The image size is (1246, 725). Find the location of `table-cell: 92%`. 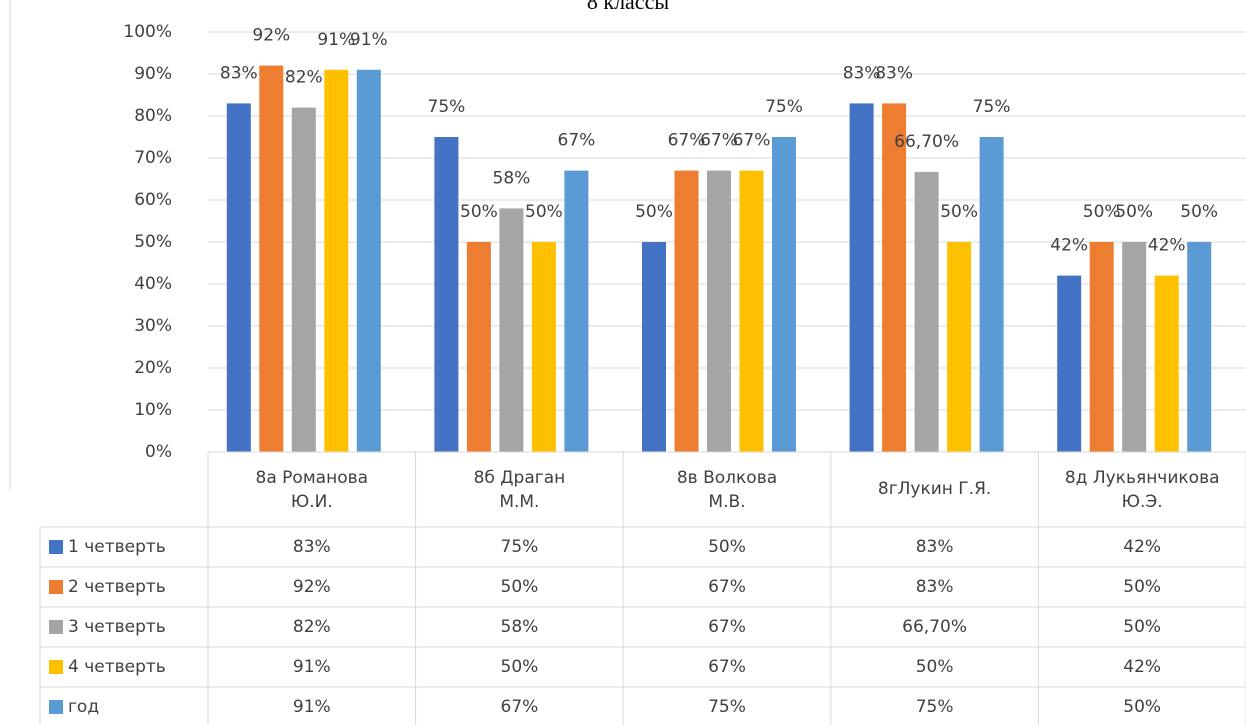

table-cell: 92% is located at coordinates (312, 587).